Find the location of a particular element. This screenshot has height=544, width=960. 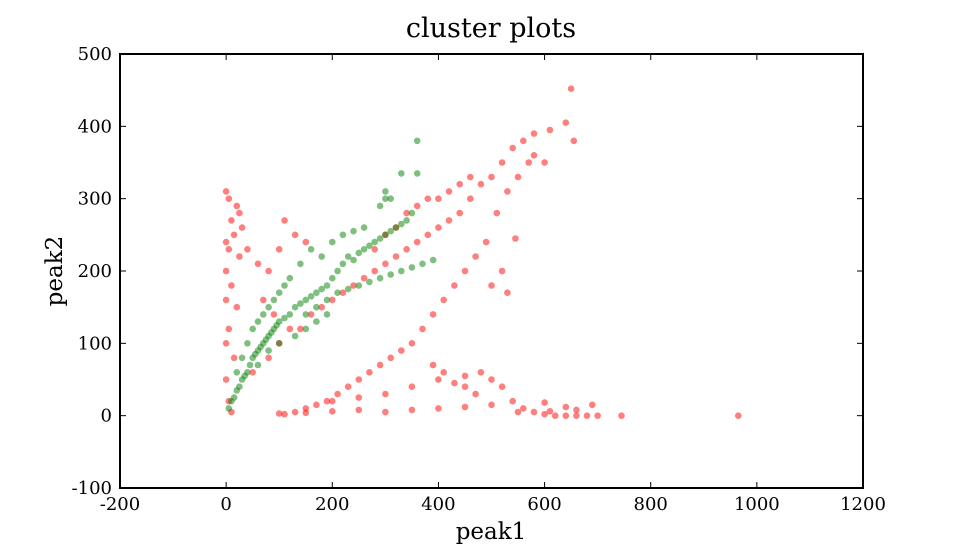

x-tick-label: 0 is located at coordinates (225, 504).